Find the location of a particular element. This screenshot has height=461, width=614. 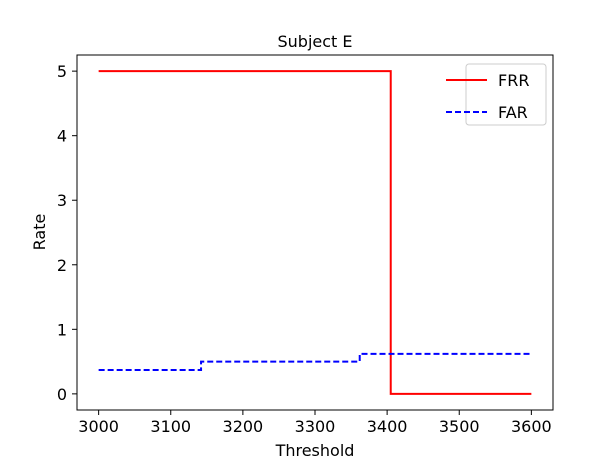

y-tick-label: 5 is located at coordinates (62, 71).